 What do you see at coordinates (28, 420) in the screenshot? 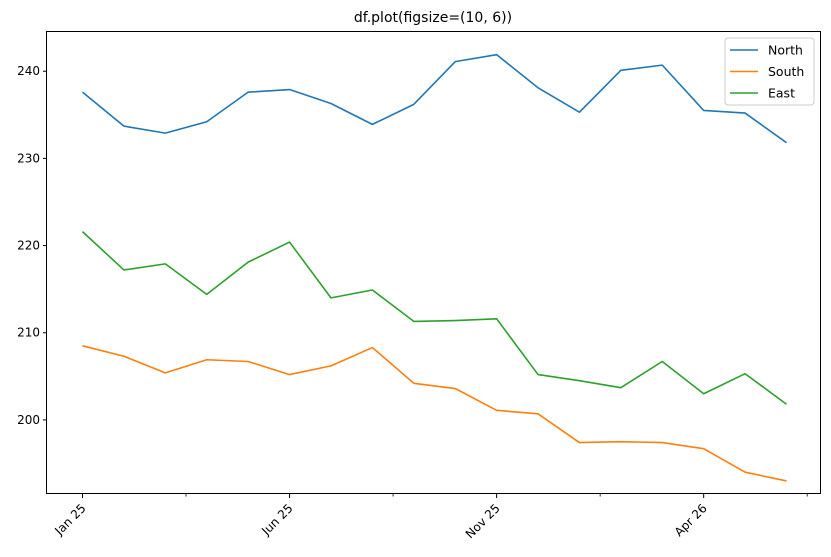
I see `y-tick-label-200: 200` at bounding box center [28, 420].